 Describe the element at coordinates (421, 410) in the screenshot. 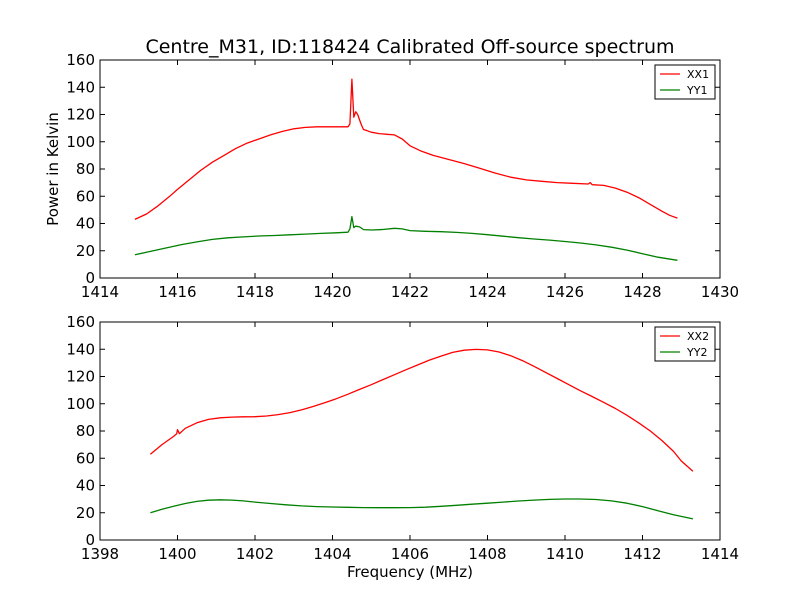

I see `series-line-xx2` at that location.